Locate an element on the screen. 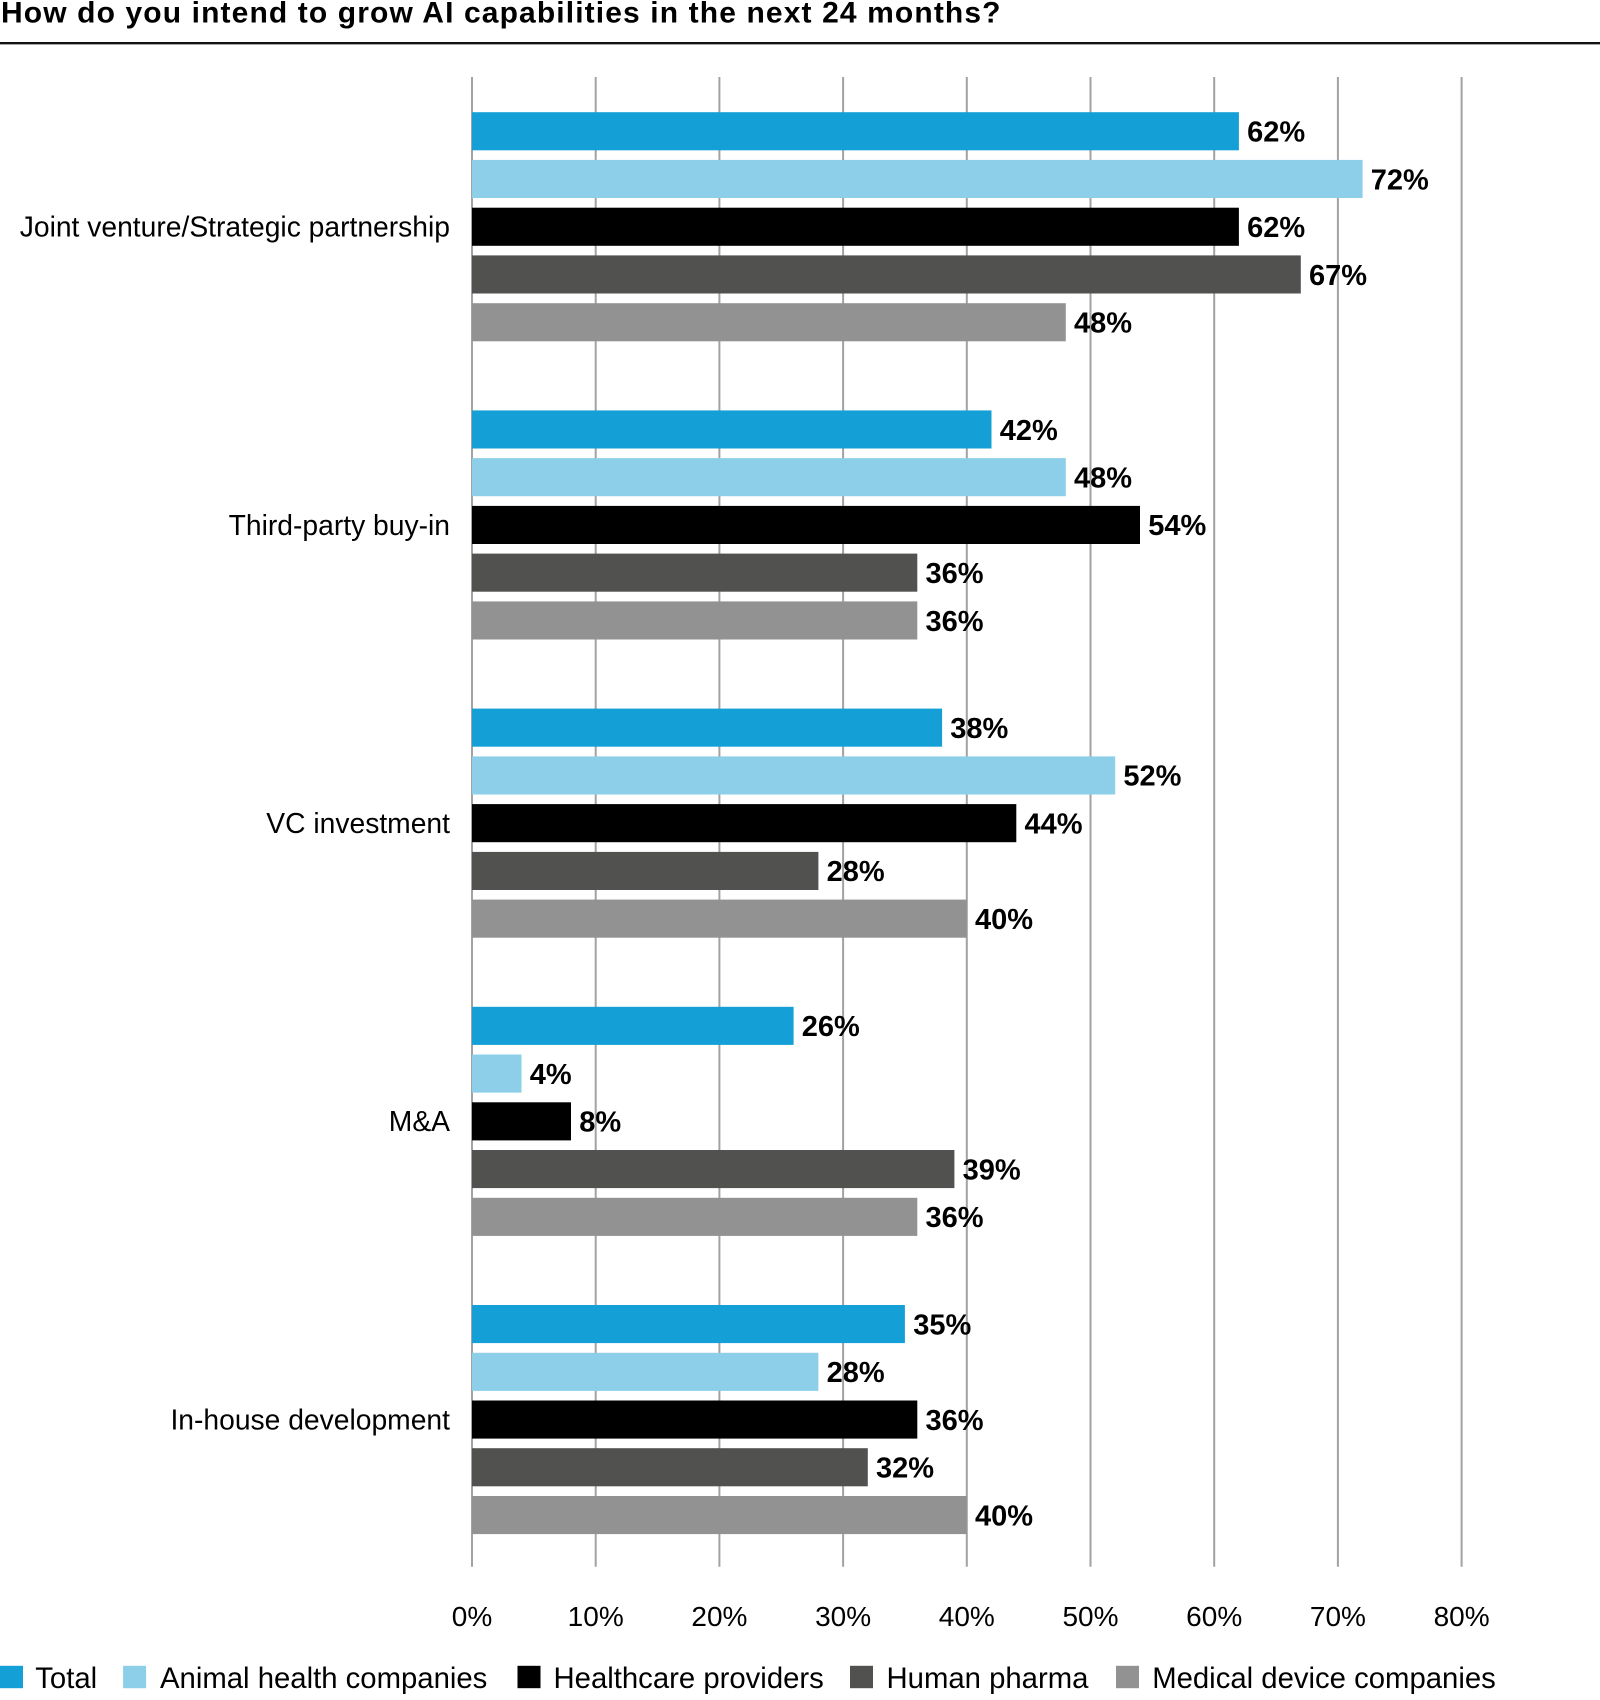  svg-text: M&A is located at coordinates (419, 1121).